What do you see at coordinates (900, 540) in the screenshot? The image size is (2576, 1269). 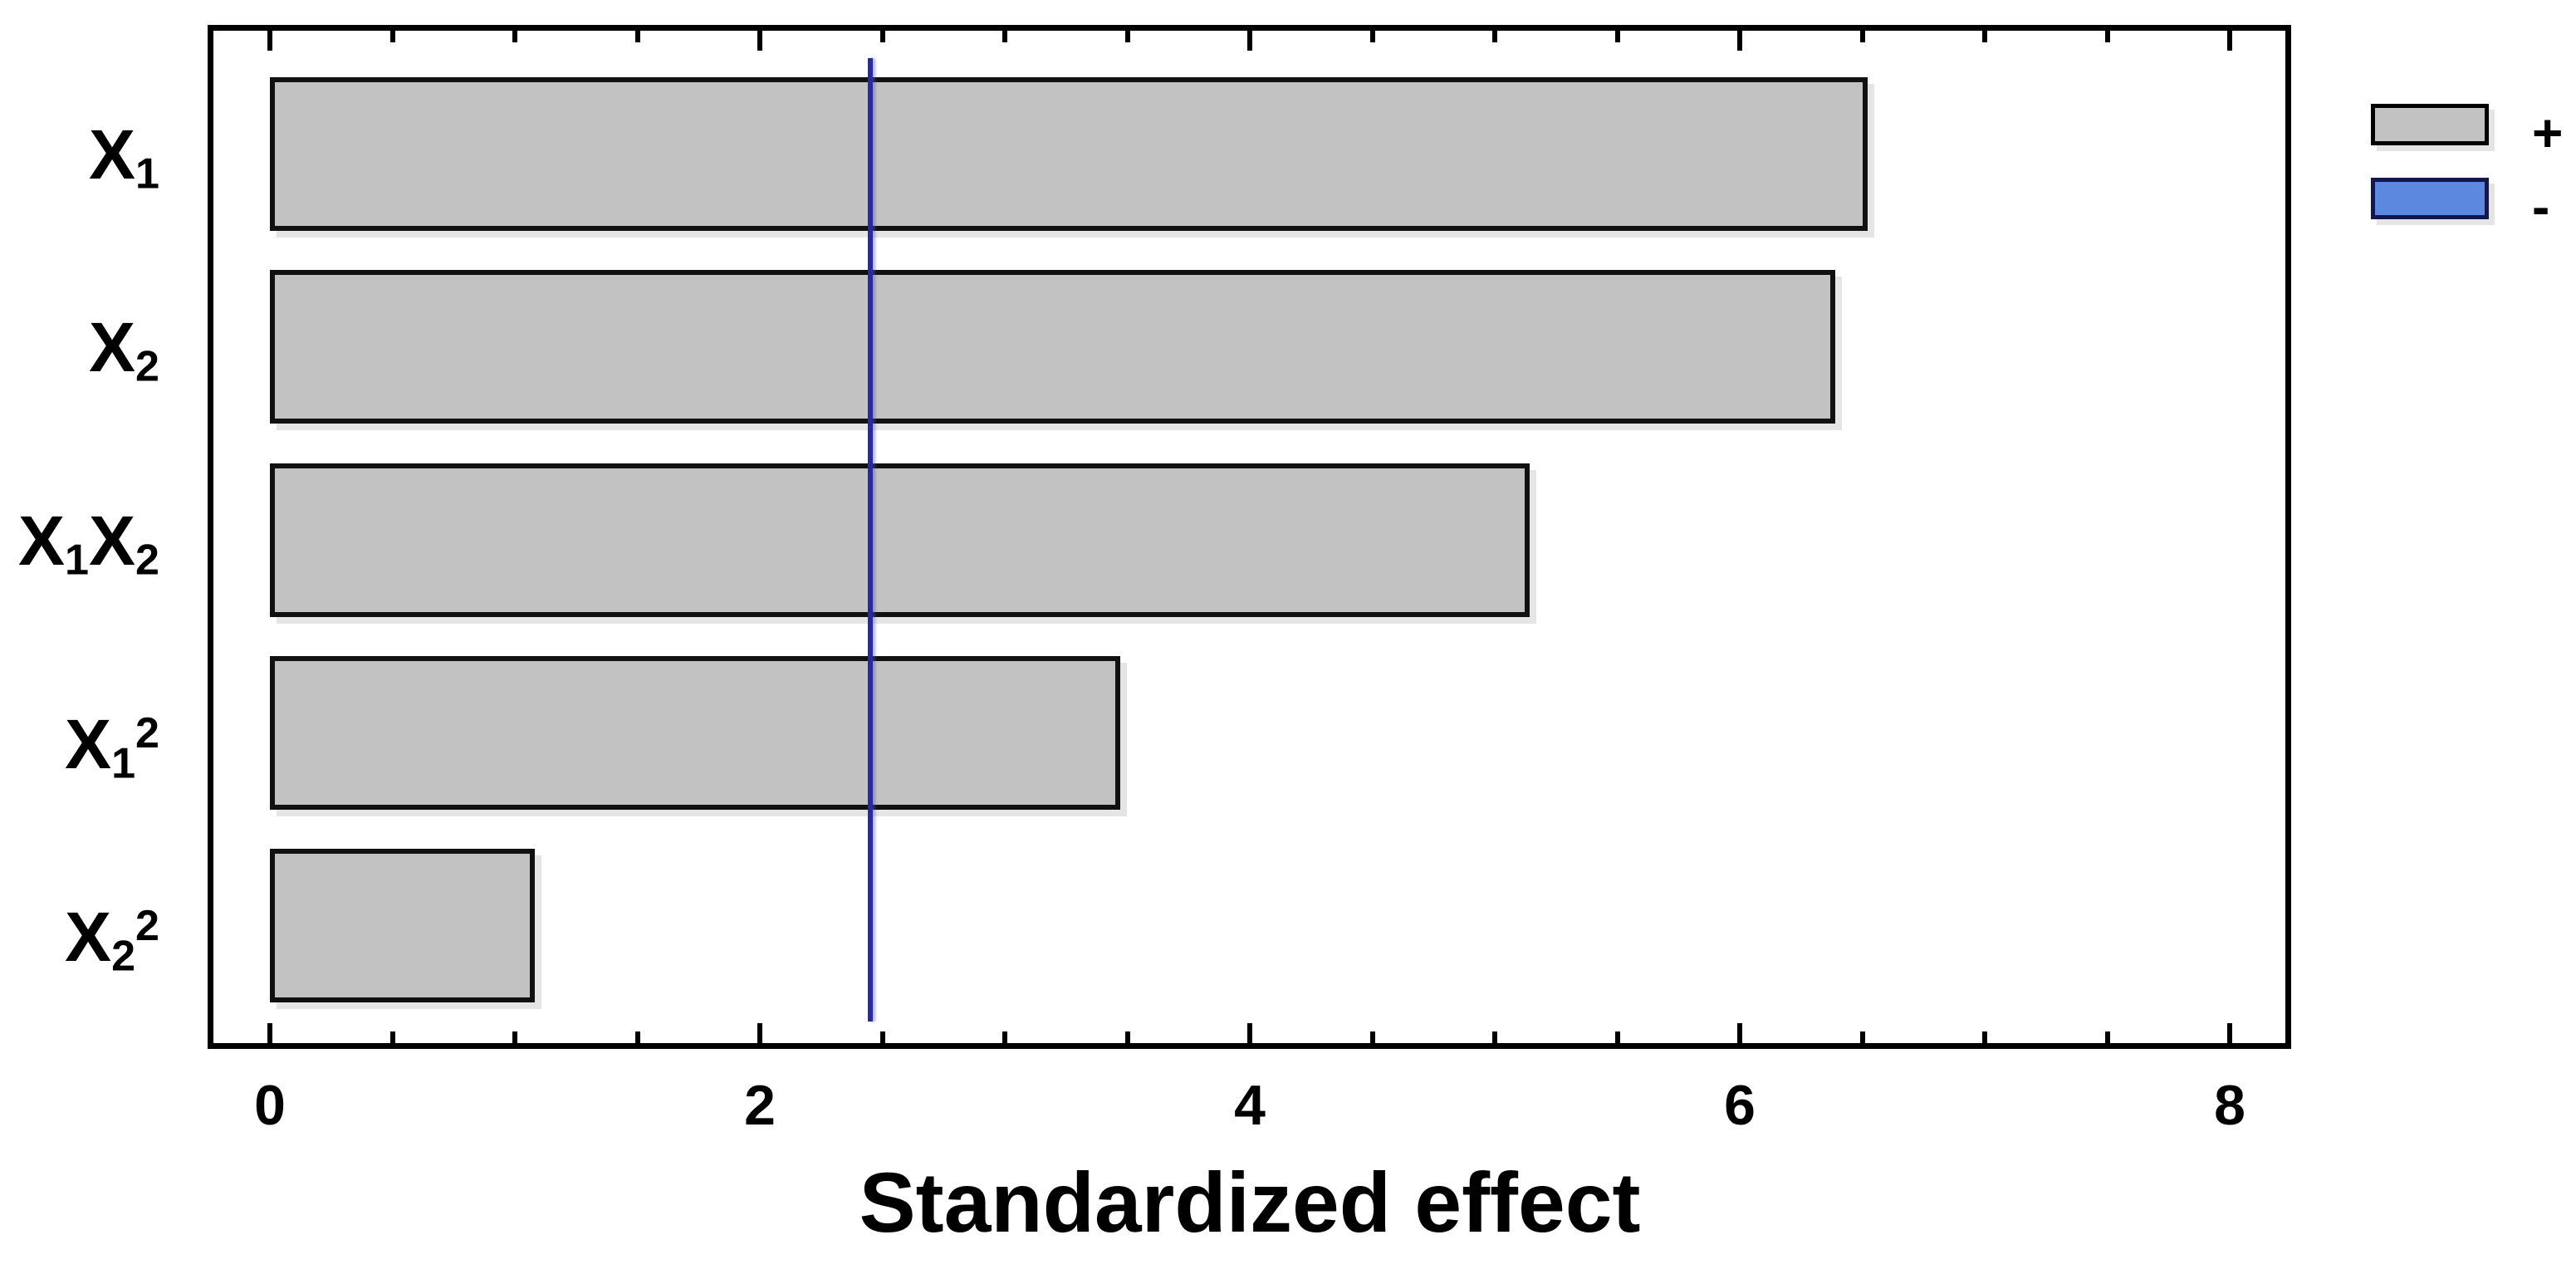 I see `bar-x1x2` at bounding box center [900, 540].